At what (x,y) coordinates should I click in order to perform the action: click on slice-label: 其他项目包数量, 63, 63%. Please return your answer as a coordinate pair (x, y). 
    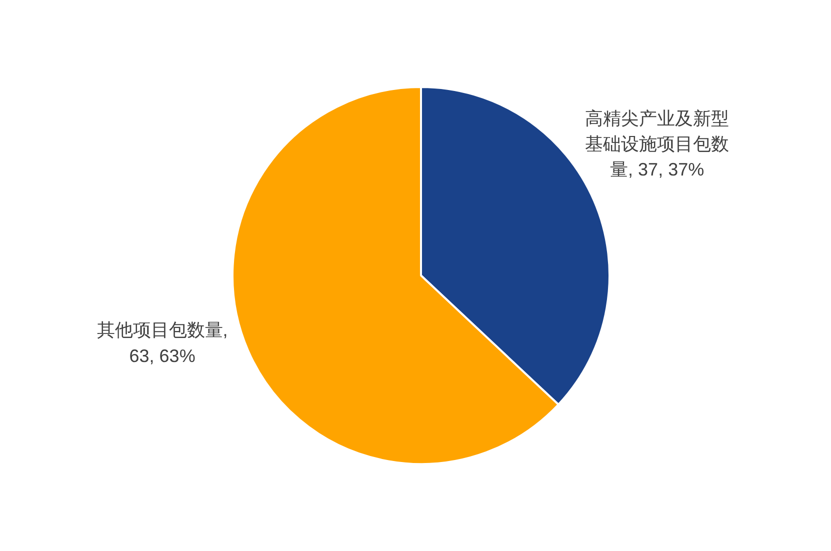
    Looking at the image, I should click on (162, 343).